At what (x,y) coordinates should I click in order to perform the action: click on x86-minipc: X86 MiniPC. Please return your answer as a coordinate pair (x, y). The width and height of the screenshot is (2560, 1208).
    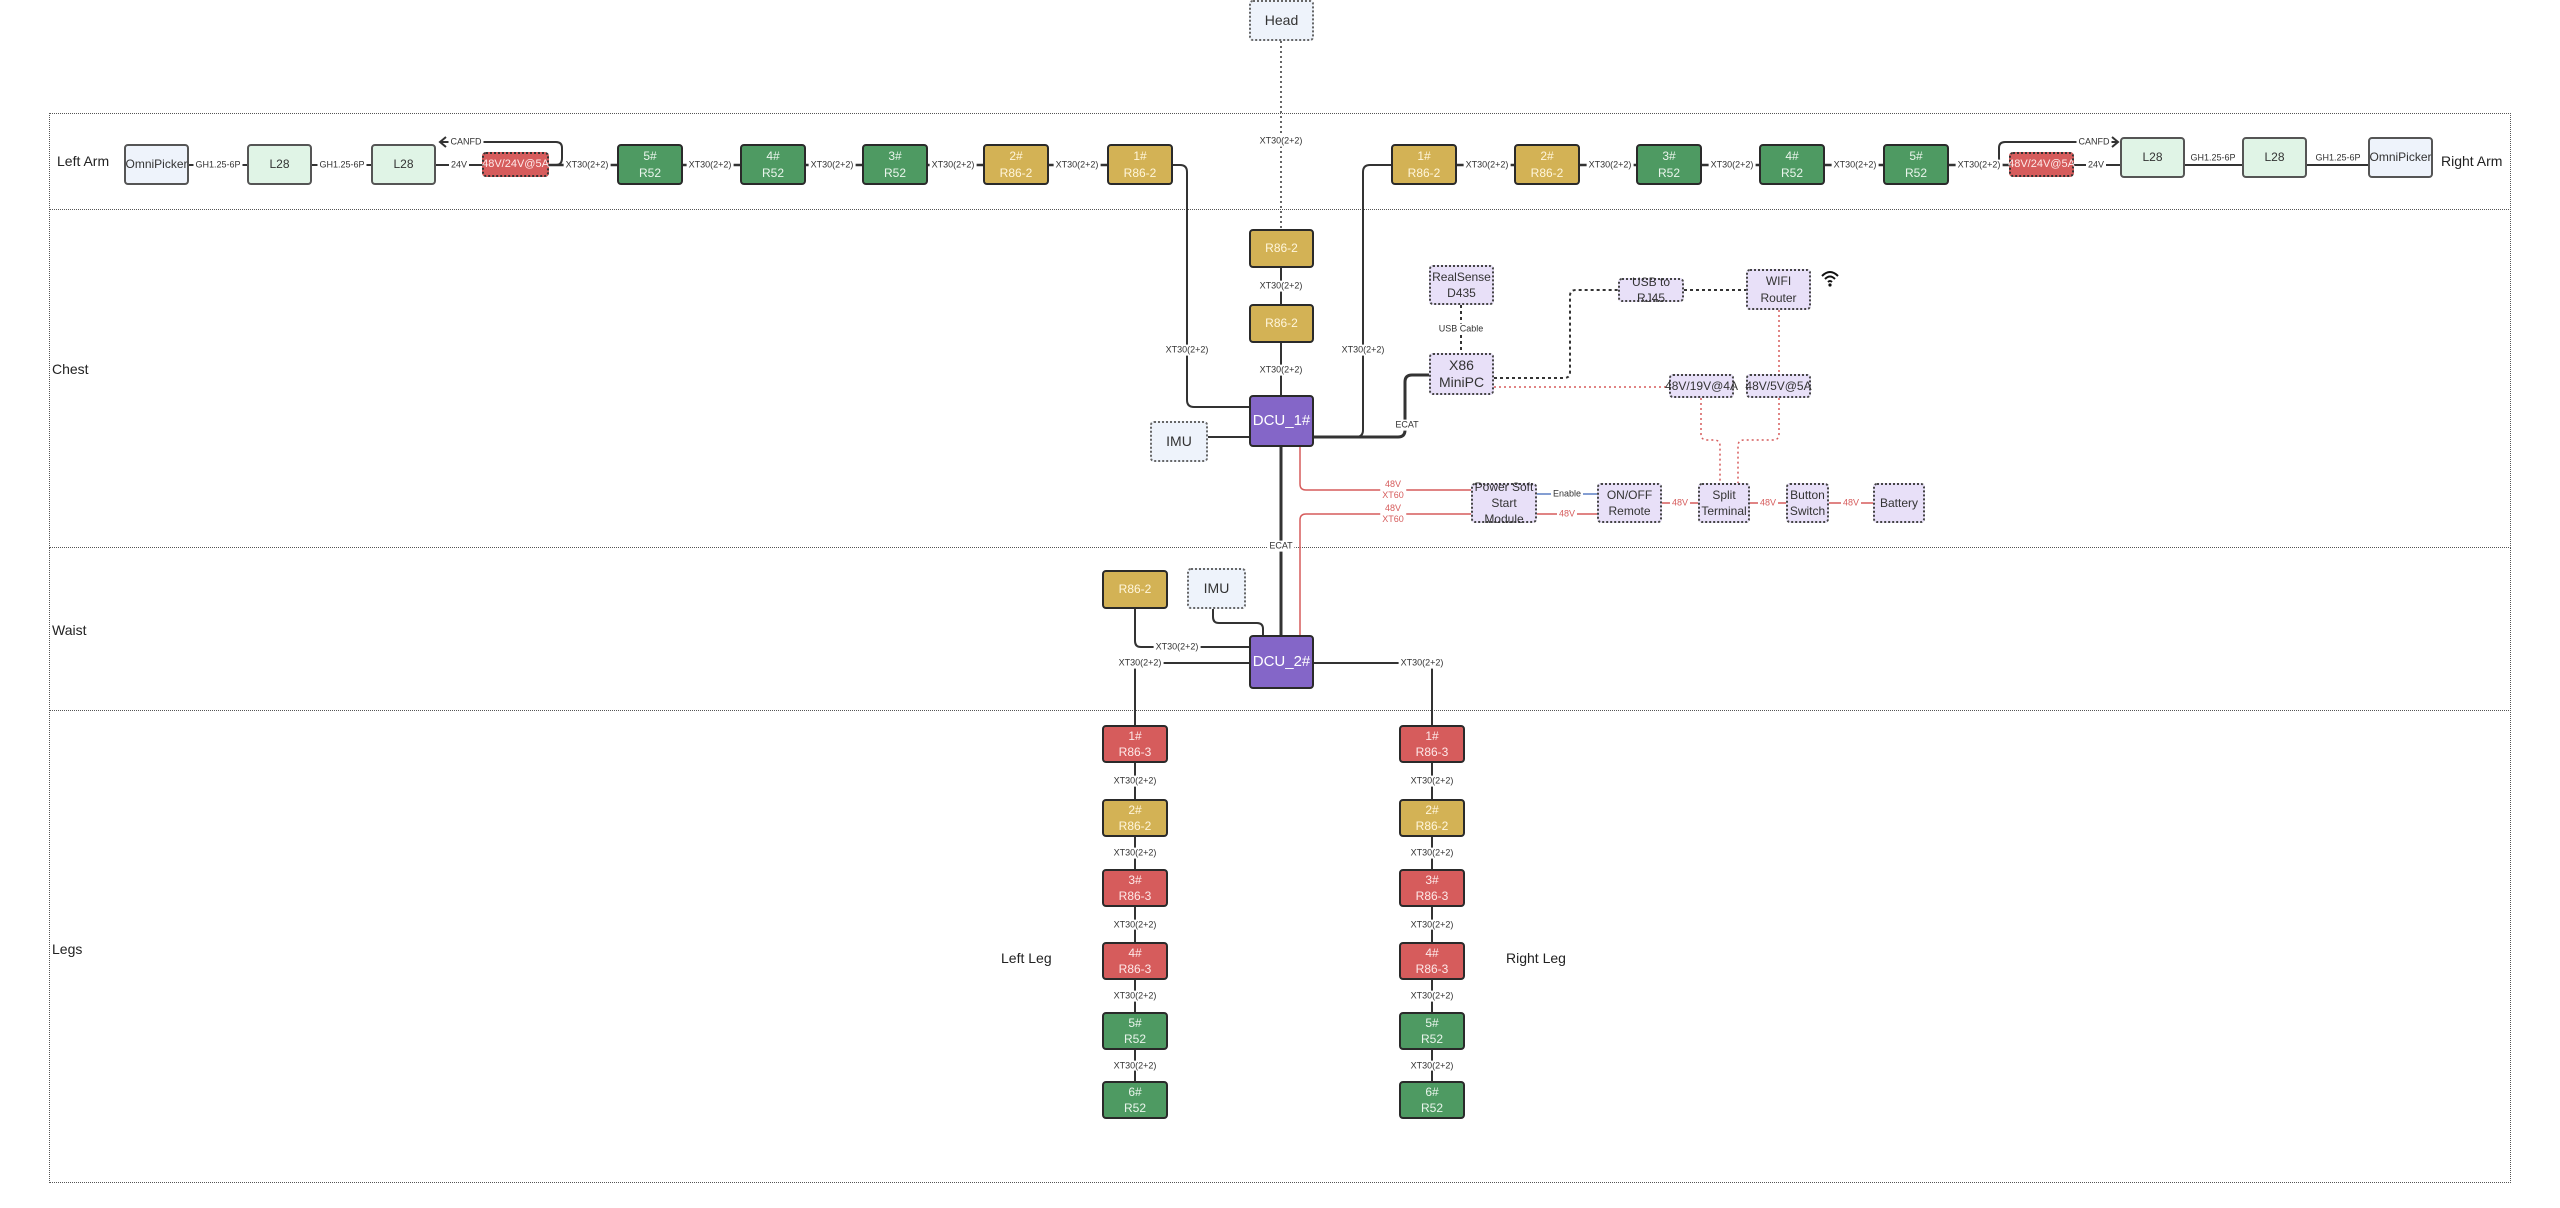
    Looking at the image, I should click on (1461, 374).